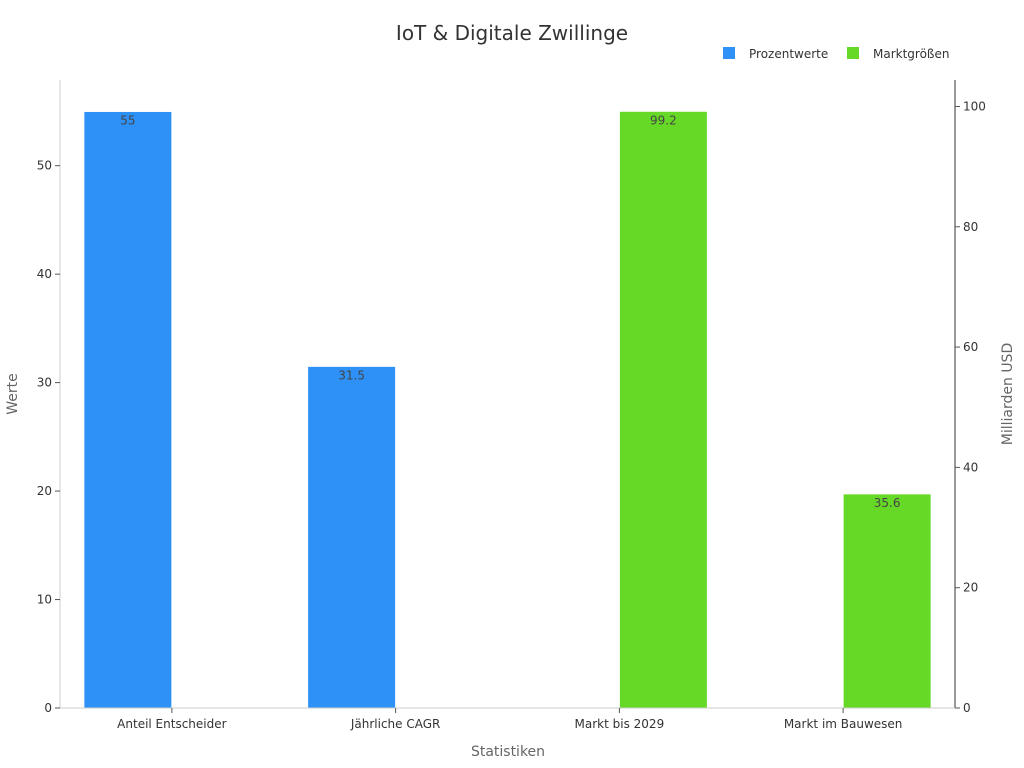 This screenshot has width=1024, height=768. Describe the element at coordinates (13, 394) in the screenshot. I see `y-axis-title: Werte` at that location.